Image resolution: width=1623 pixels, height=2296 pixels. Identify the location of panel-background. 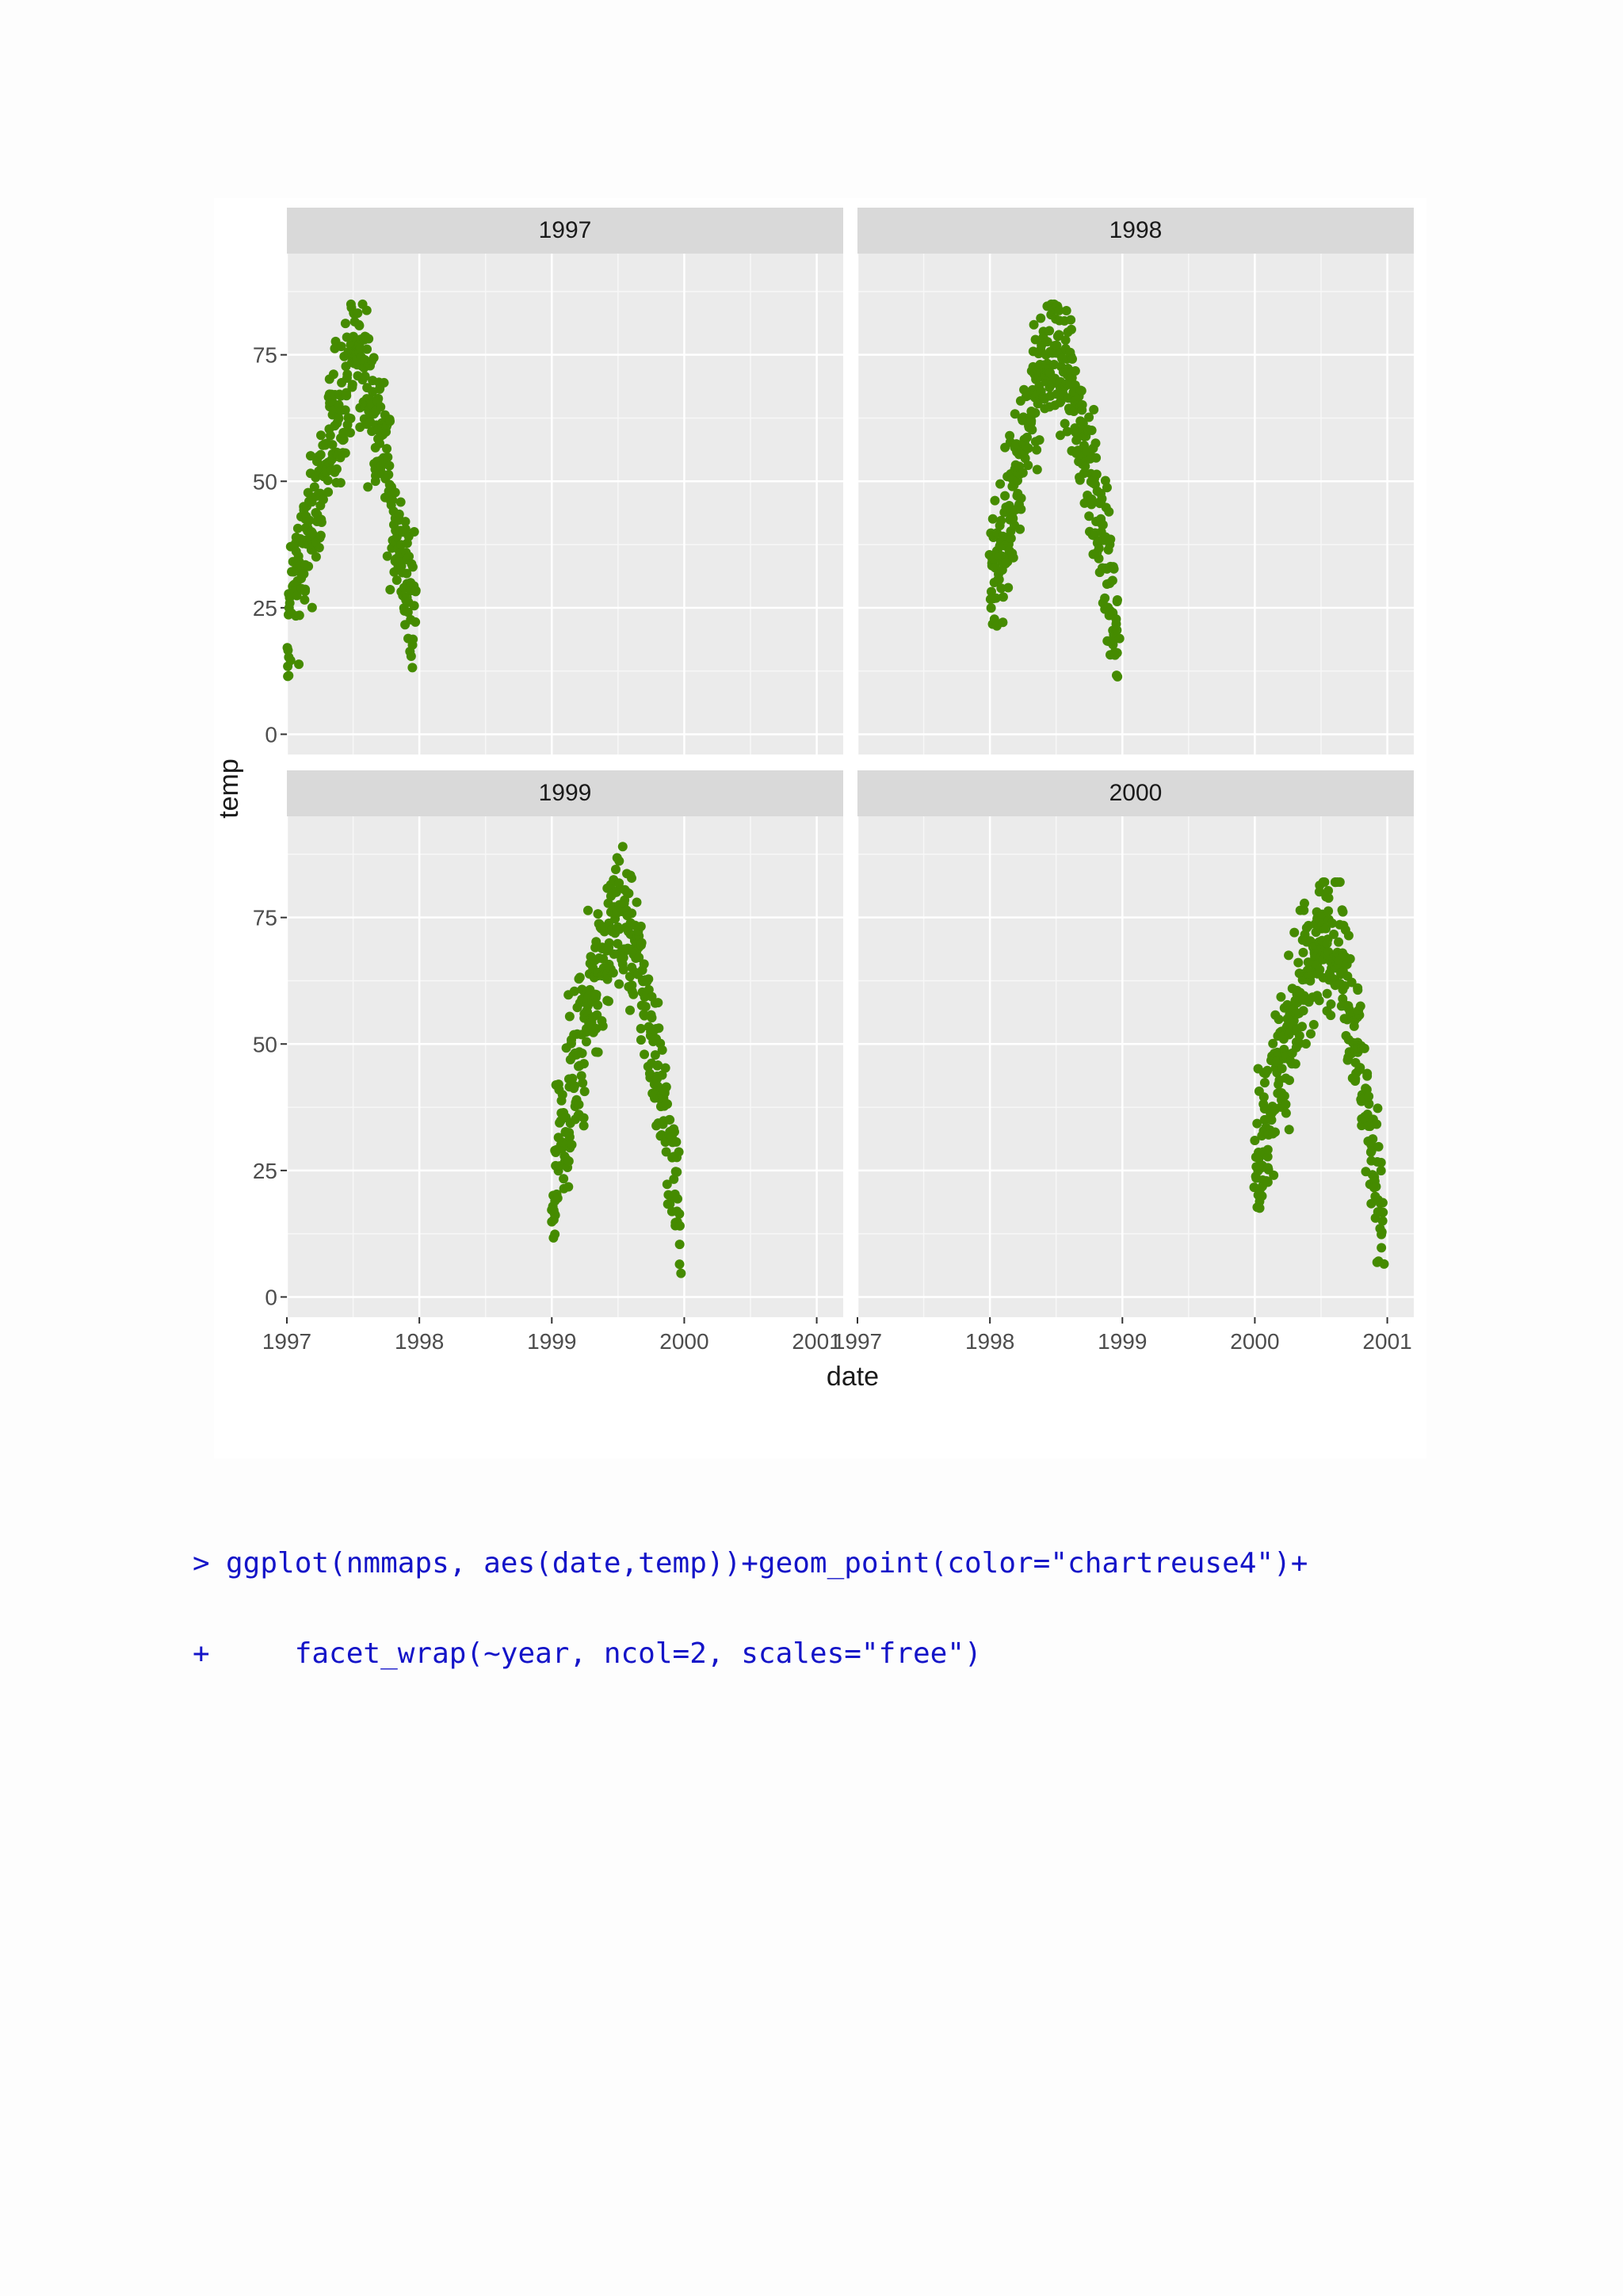
(565, 1066).